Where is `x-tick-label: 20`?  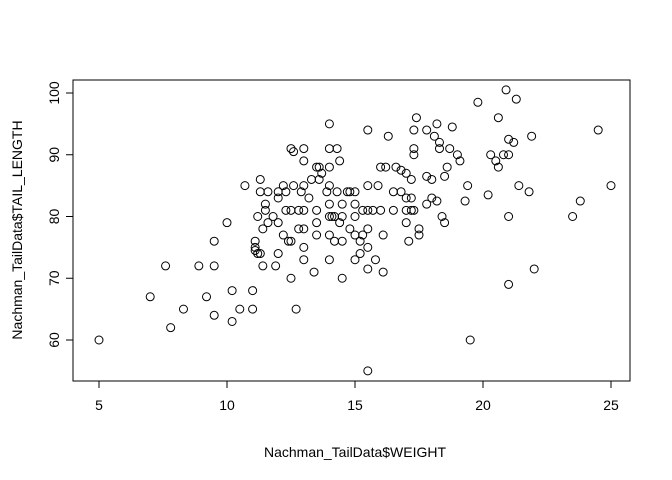 x-tick-label: 20 is located at coordinates (483, 405).